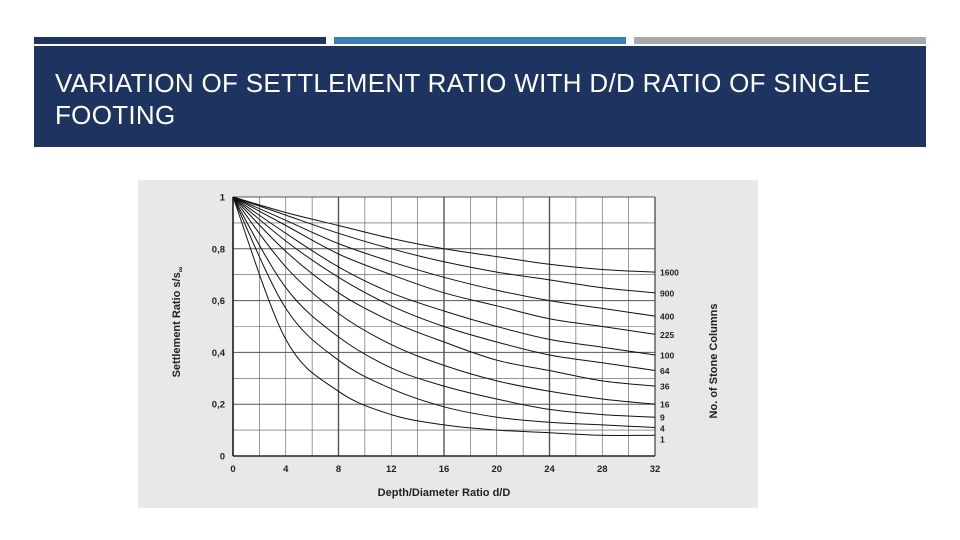 This screenshot has height=540, width=960. Describe the element at coordinates (662, 418) in the screenshot. I see `series-end-label-9: 9` at that location.